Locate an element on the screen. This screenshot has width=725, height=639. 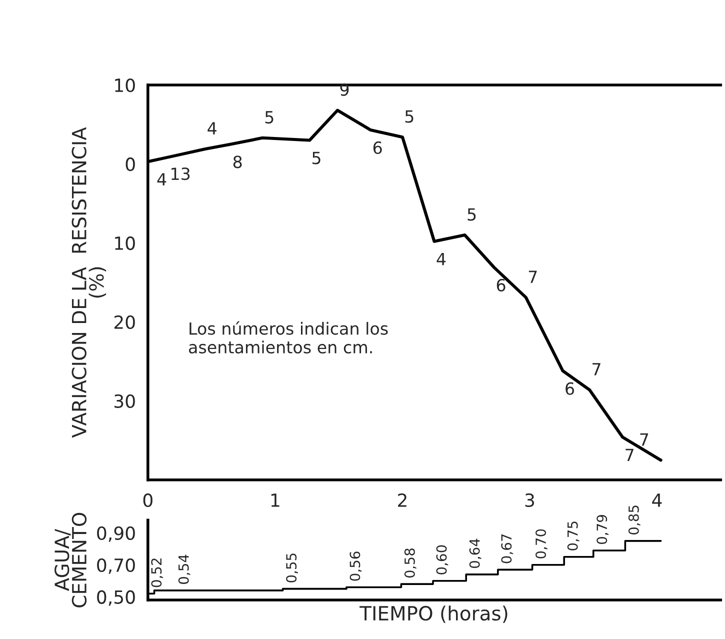
y-tick-label: 0,50 is located at coordinates (116, 598).